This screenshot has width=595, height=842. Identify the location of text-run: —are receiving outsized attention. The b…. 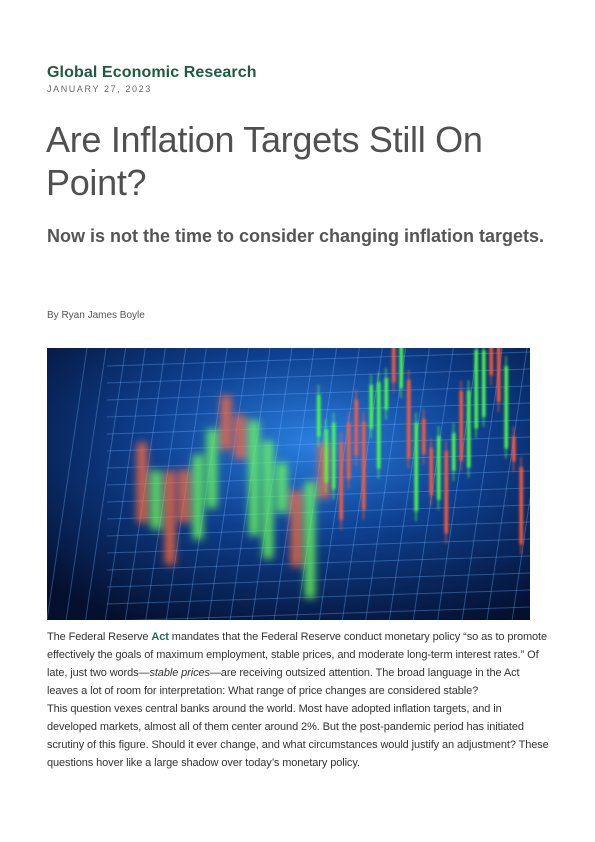
(283, 682).